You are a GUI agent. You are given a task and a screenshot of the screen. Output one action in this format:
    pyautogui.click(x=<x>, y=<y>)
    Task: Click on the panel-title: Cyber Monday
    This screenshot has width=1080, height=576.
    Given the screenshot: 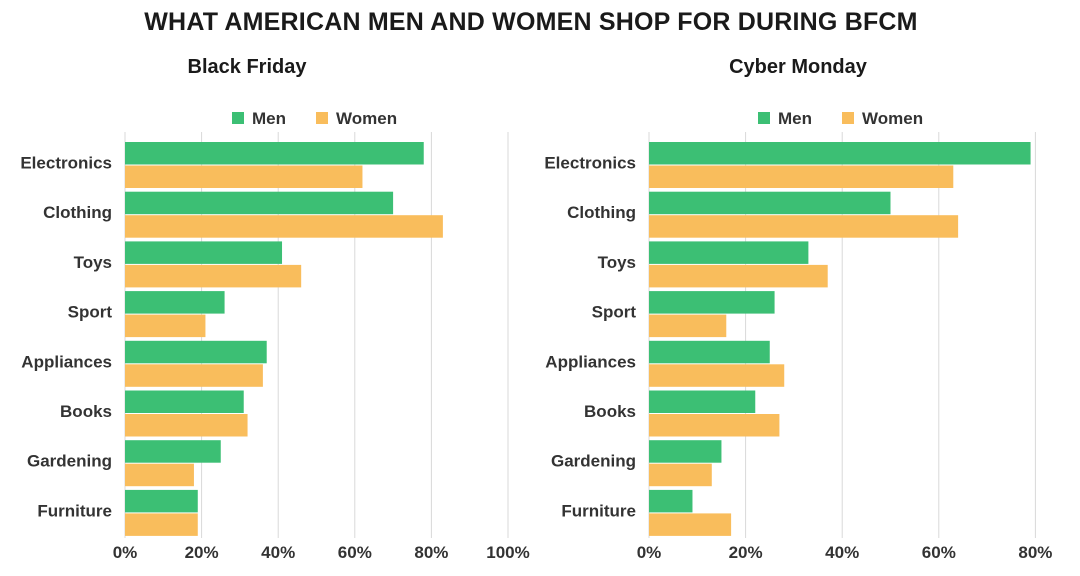 What is the action you would take?
    pyautogui.click(x=798, y=67)
    